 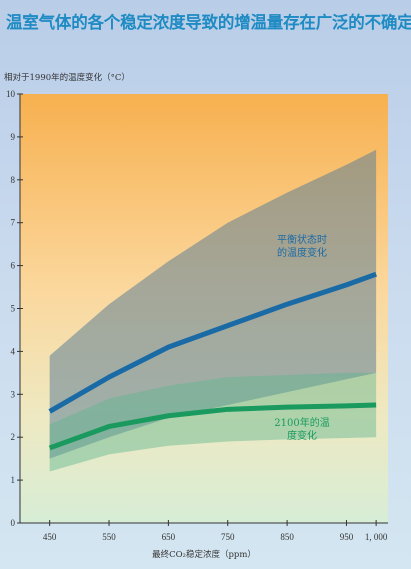 What do you see at coordinates (169, 537) in the screenshot?
I see `x-tick-label: 650` at bounding box center [169, 537].